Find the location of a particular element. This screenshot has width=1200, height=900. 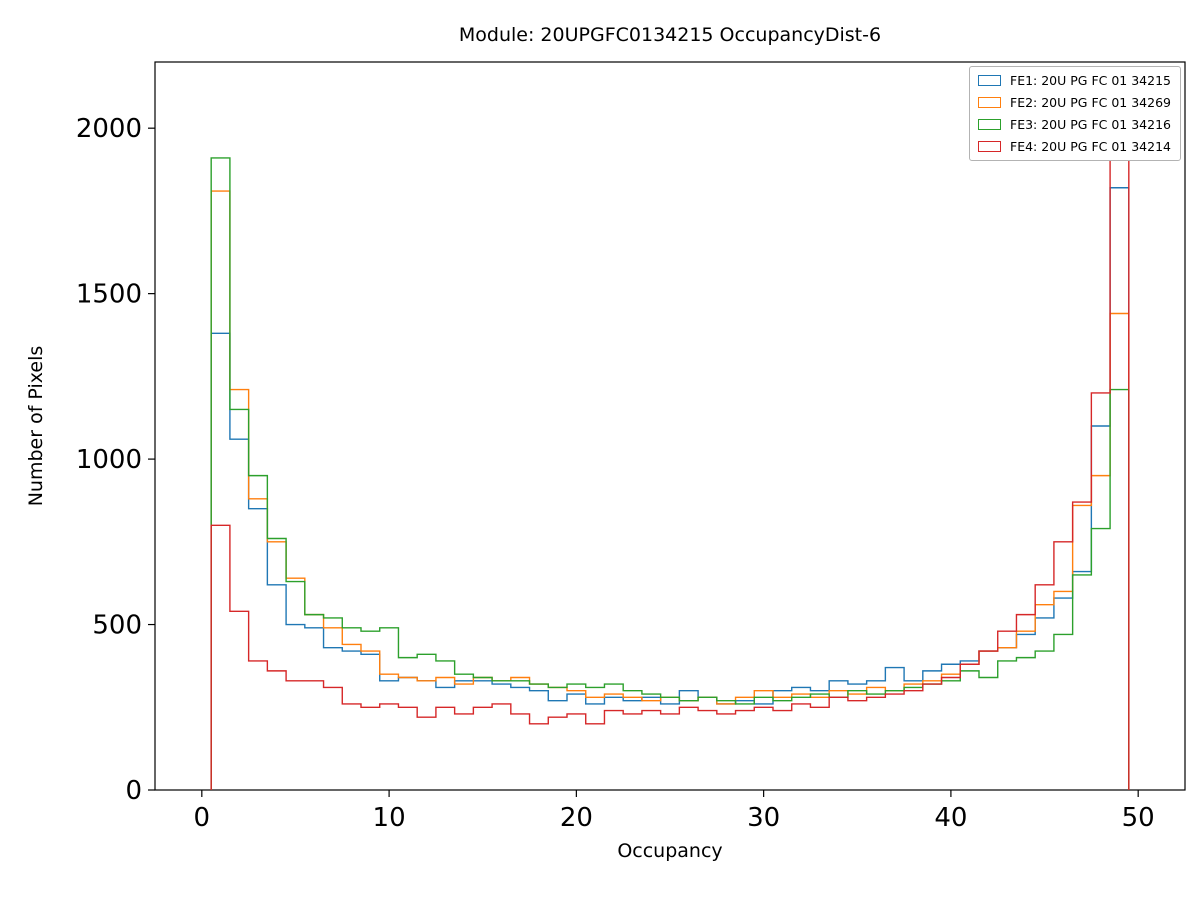

x-tick-label: 40 is located at coordinates (950, 818).